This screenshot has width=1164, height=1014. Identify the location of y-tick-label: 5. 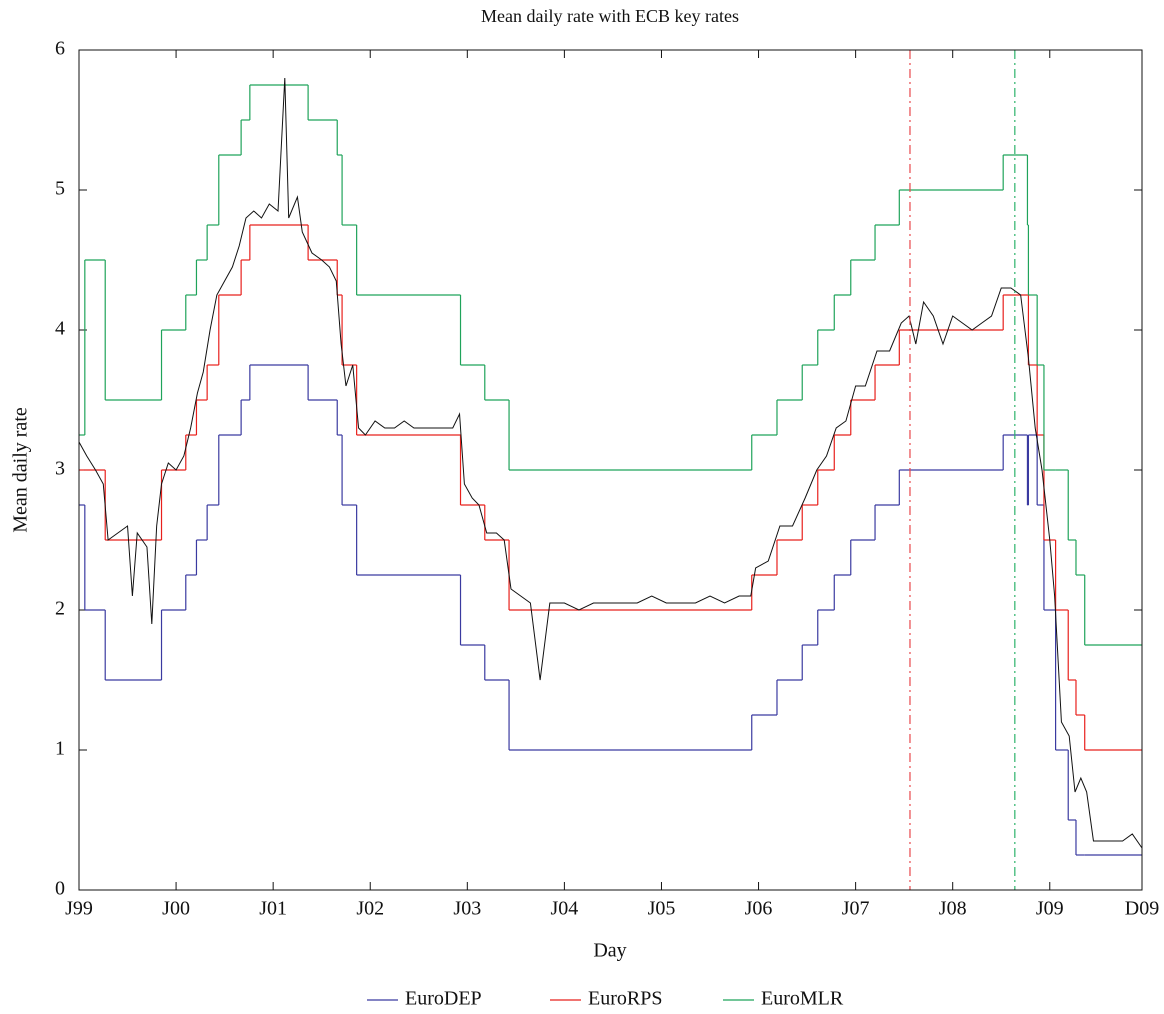
(60, 189).